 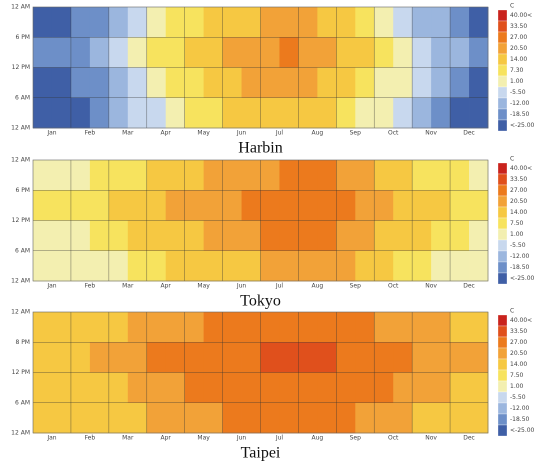 What do you see at coordinates (51, 133) in the screenshot?
I see `x-tick-label: Jan` at bounding box center [51, 133].